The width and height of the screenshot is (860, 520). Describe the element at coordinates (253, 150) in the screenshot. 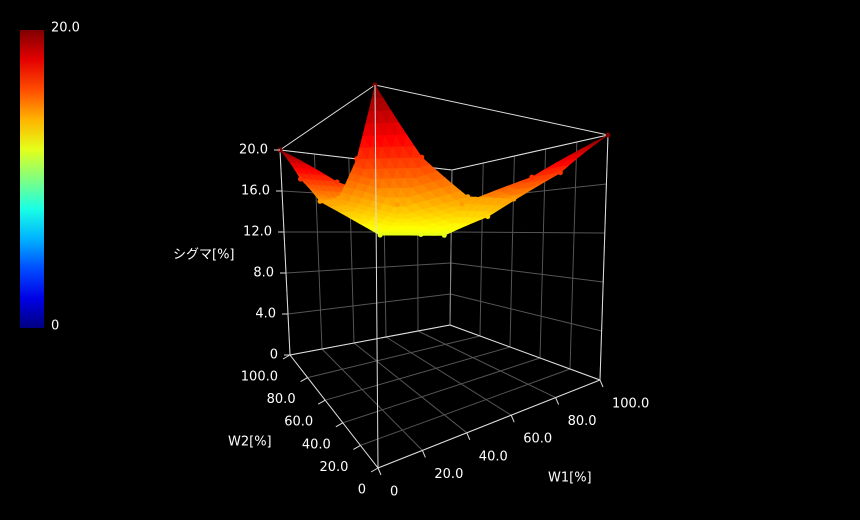

I see `z-tick-label: 20.0` at that location.